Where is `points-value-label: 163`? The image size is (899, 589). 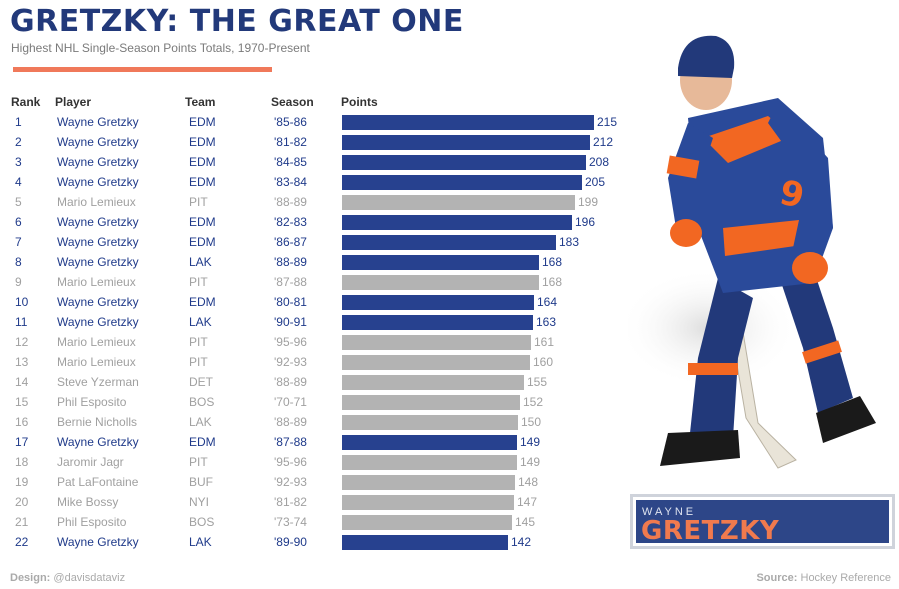 points-value-label: 163 is located at coordinates (546, 322).